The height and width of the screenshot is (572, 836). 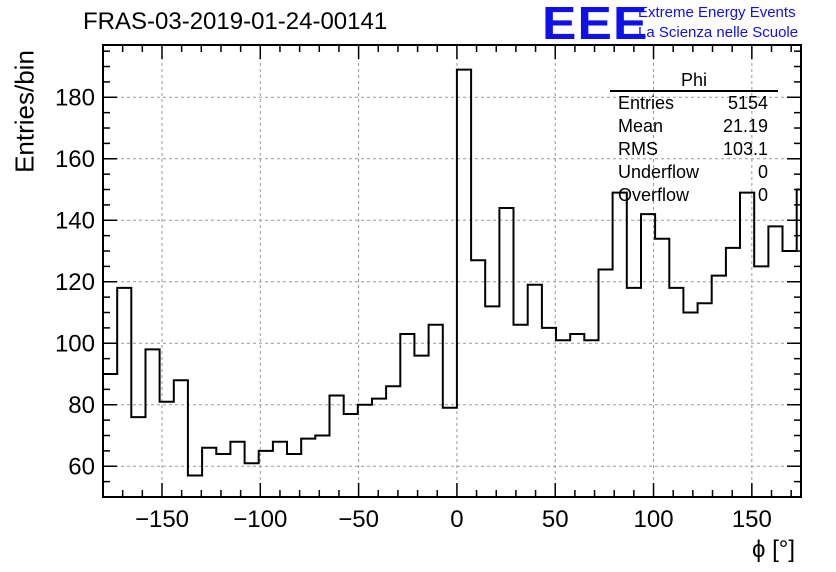 I want to click on stat-label: Underflow, so click(x=659, y=172).